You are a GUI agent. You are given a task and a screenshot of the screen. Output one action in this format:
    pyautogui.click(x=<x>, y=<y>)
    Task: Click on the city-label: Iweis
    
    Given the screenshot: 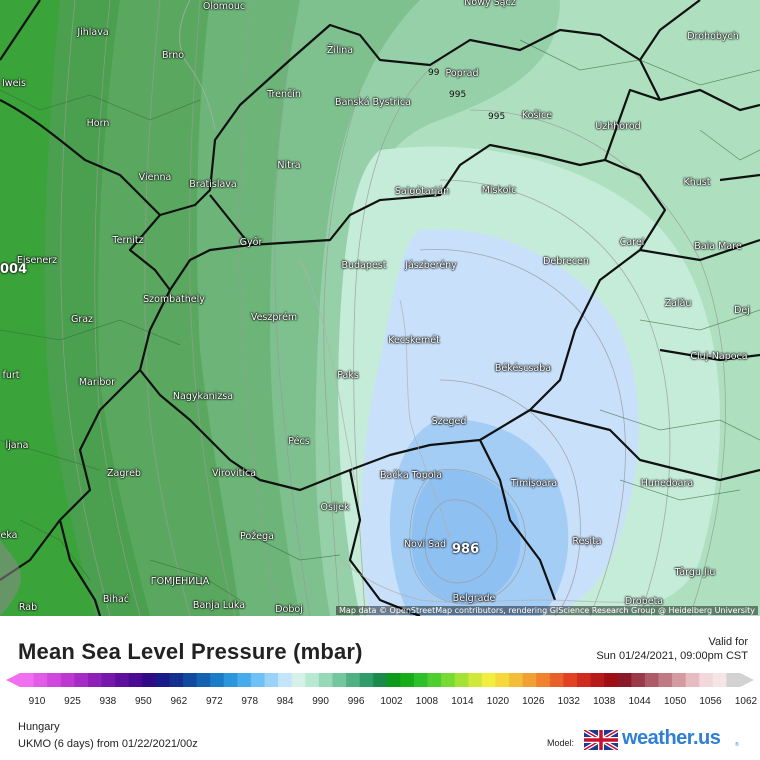 What is the action you would take?
    pyautogui.click(x=14, y=83)
    